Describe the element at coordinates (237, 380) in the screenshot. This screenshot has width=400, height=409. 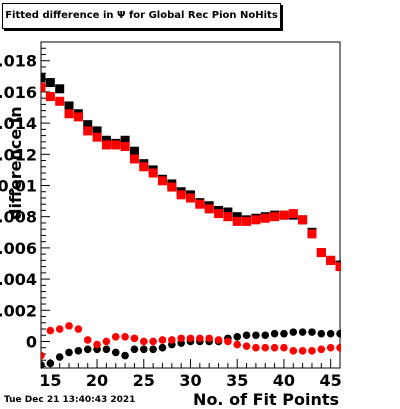
I see `x-tick-label: 35` at that location.